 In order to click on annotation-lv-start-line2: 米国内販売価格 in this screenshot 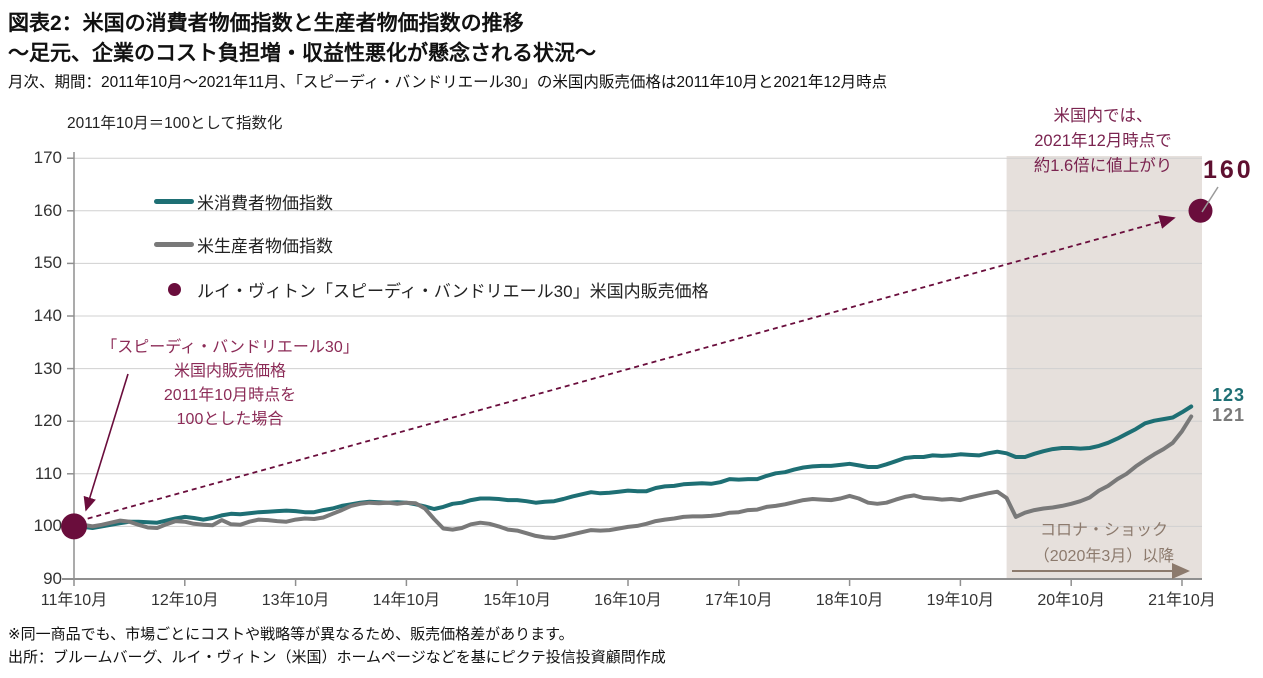, I will do `click(229, 371)`.